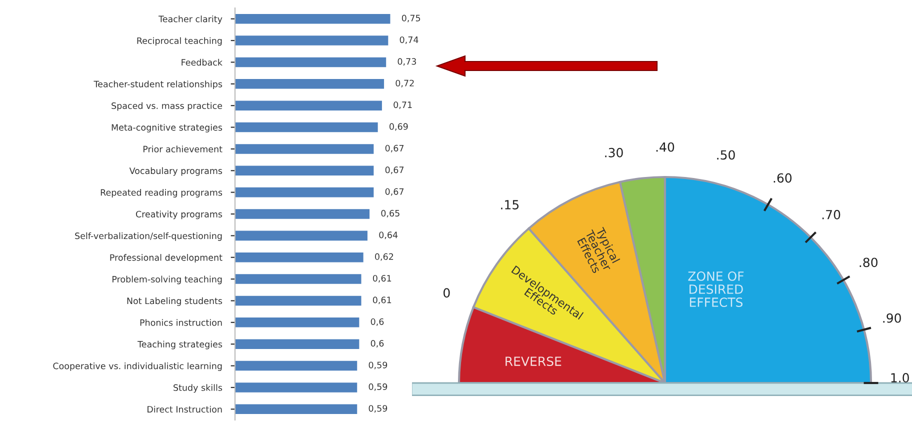 The width and height of the screenshot is (912, 432). Describe the element at coordinates (831, 215) in the screenshot. I see `text: .70` at that location.